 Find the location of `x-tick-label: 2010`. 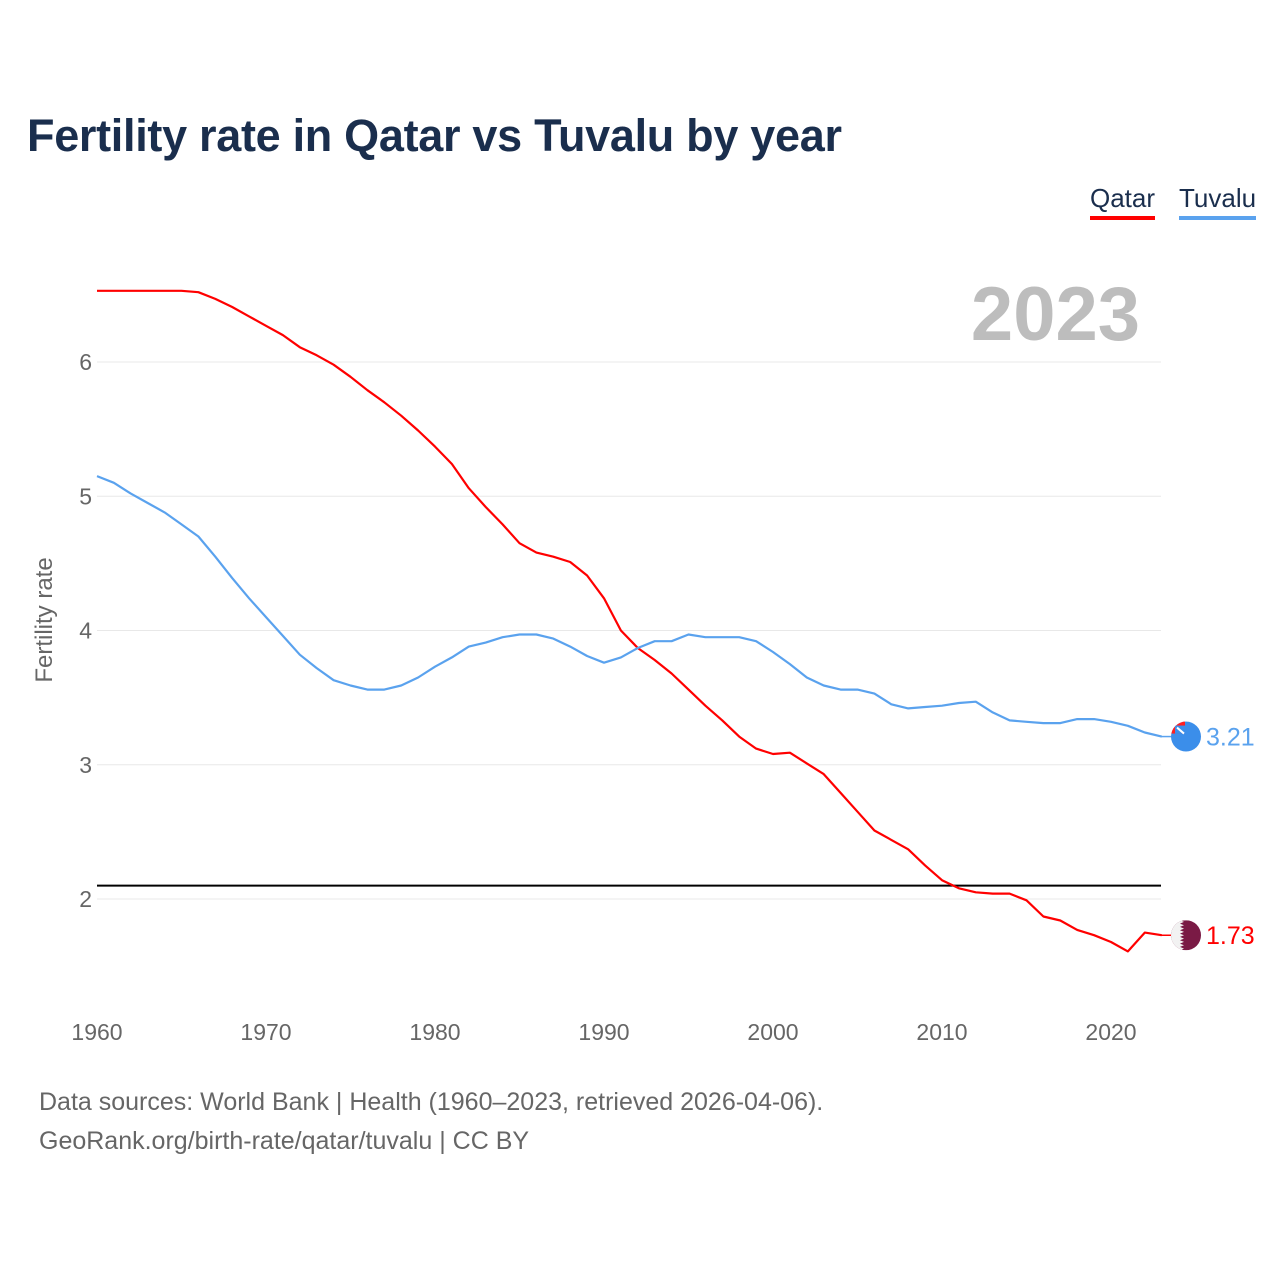

x-tick-label: 2010 is located at coordinates (941, 1032).